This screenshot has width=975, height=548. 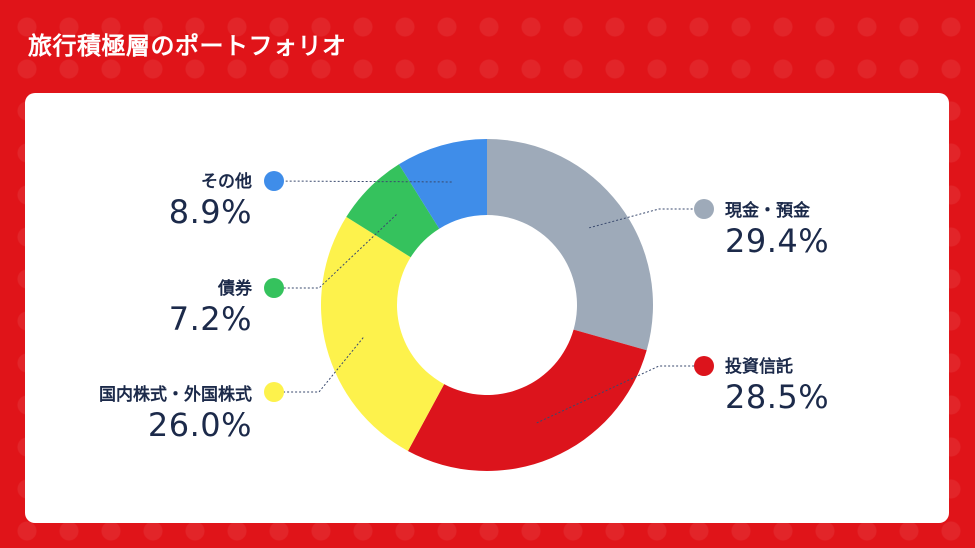 I want to click on value-label: 29.4%, so click(x=777, y=241).